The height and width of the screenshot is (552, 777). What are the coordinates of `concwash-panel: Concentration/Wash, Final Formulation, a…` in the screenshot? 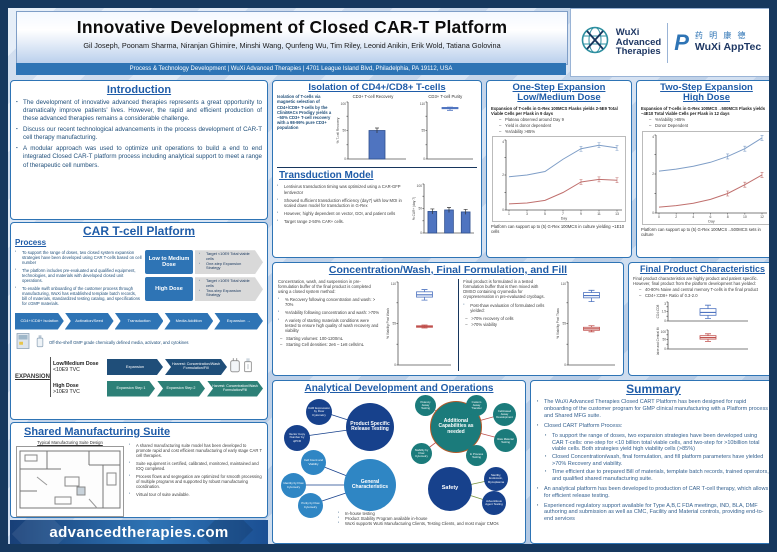 It's located at (448, 319).